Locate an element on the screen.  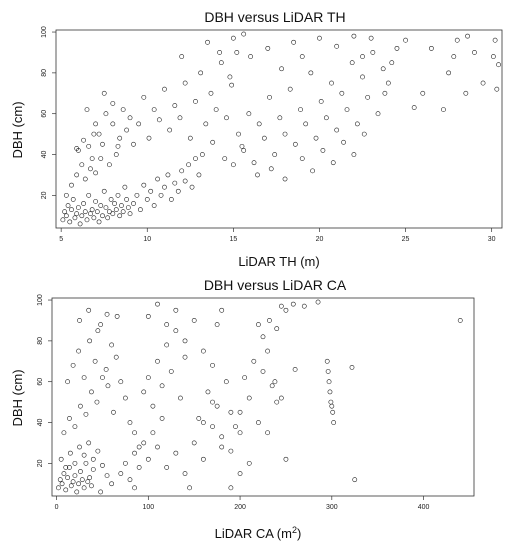
x-tick-label: 200 is located at coordinates (240, 507).